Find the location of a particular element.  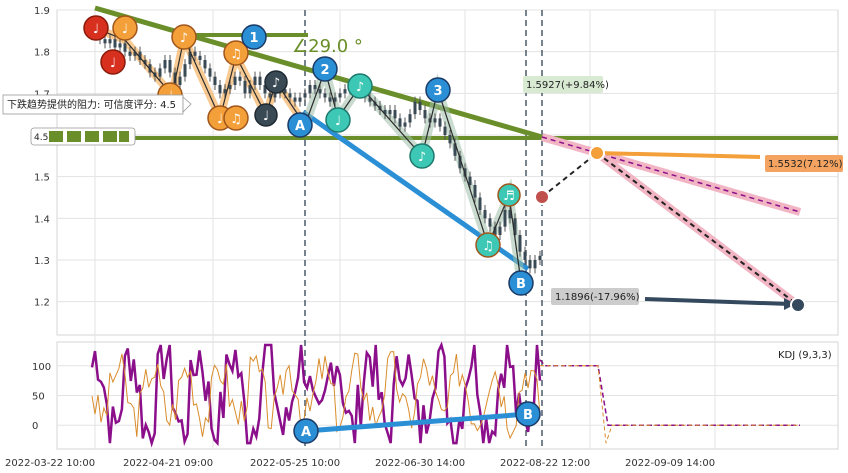

kdj-blue-line is located at coordinates (417, 422).